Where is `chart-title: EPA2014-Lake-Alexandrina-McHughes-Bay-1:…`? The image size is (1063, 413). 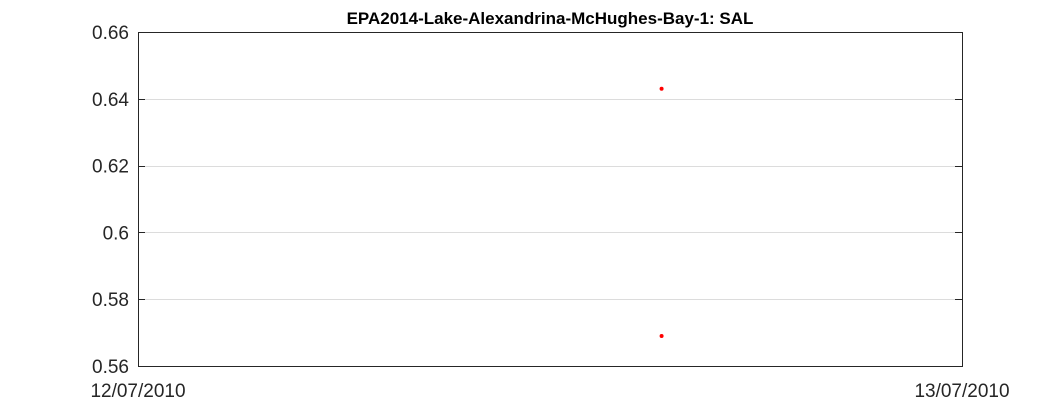
chart-title: EPA2014-Lake-Alexandrina-McHughes-Bay-1:… is located at coordinates (550, 18).